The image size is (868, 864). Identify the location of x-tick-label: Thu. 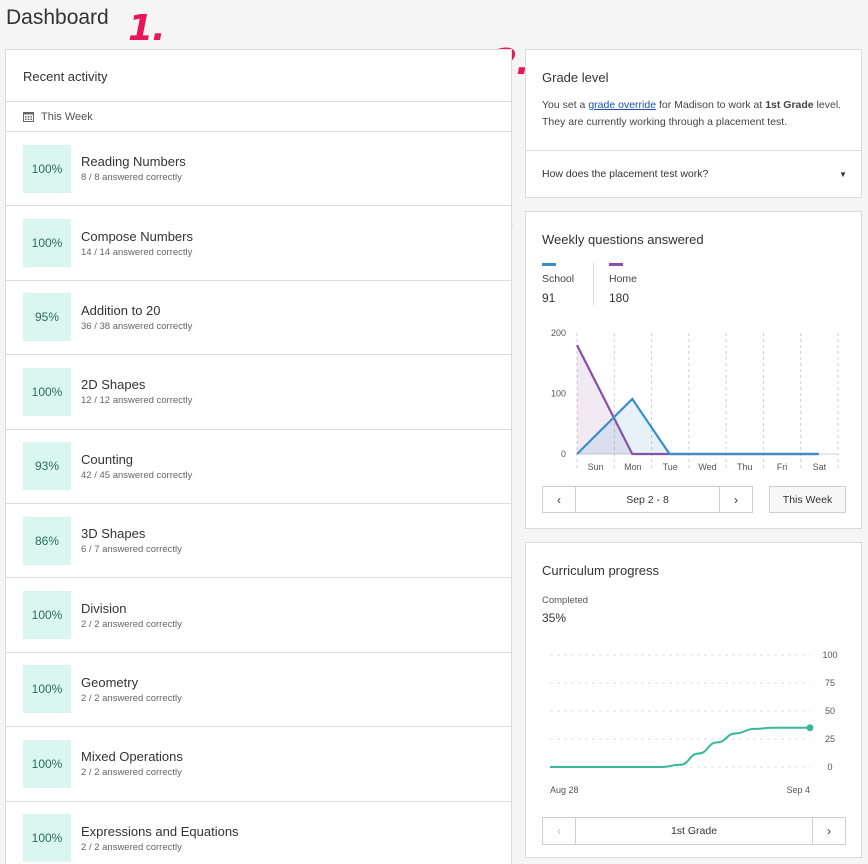
(745, 467).